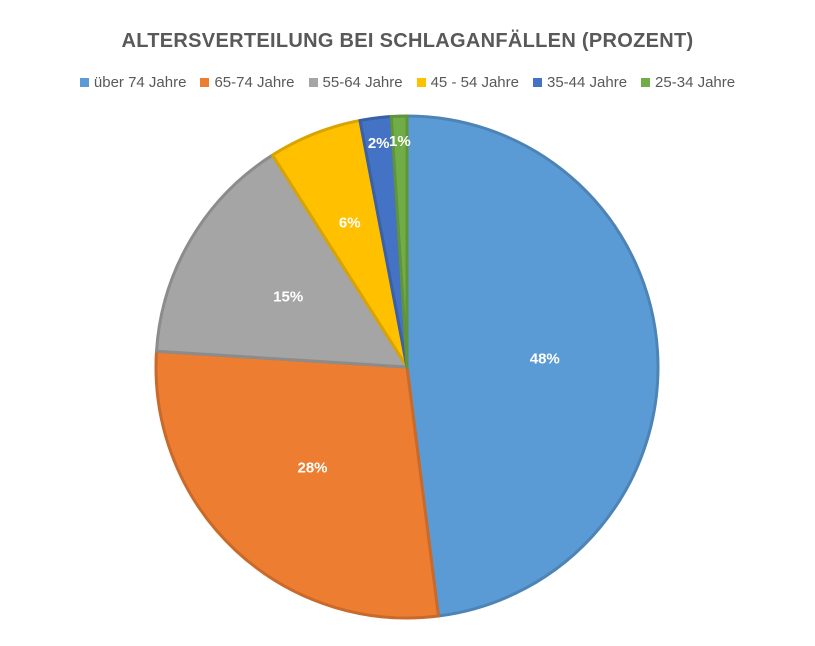 This screenshot has height=646, width=815. What do you see at coordinates (312, 468) in the screenshot?
I see `slice-label-1: 28%` at bounding box center [312, 468].